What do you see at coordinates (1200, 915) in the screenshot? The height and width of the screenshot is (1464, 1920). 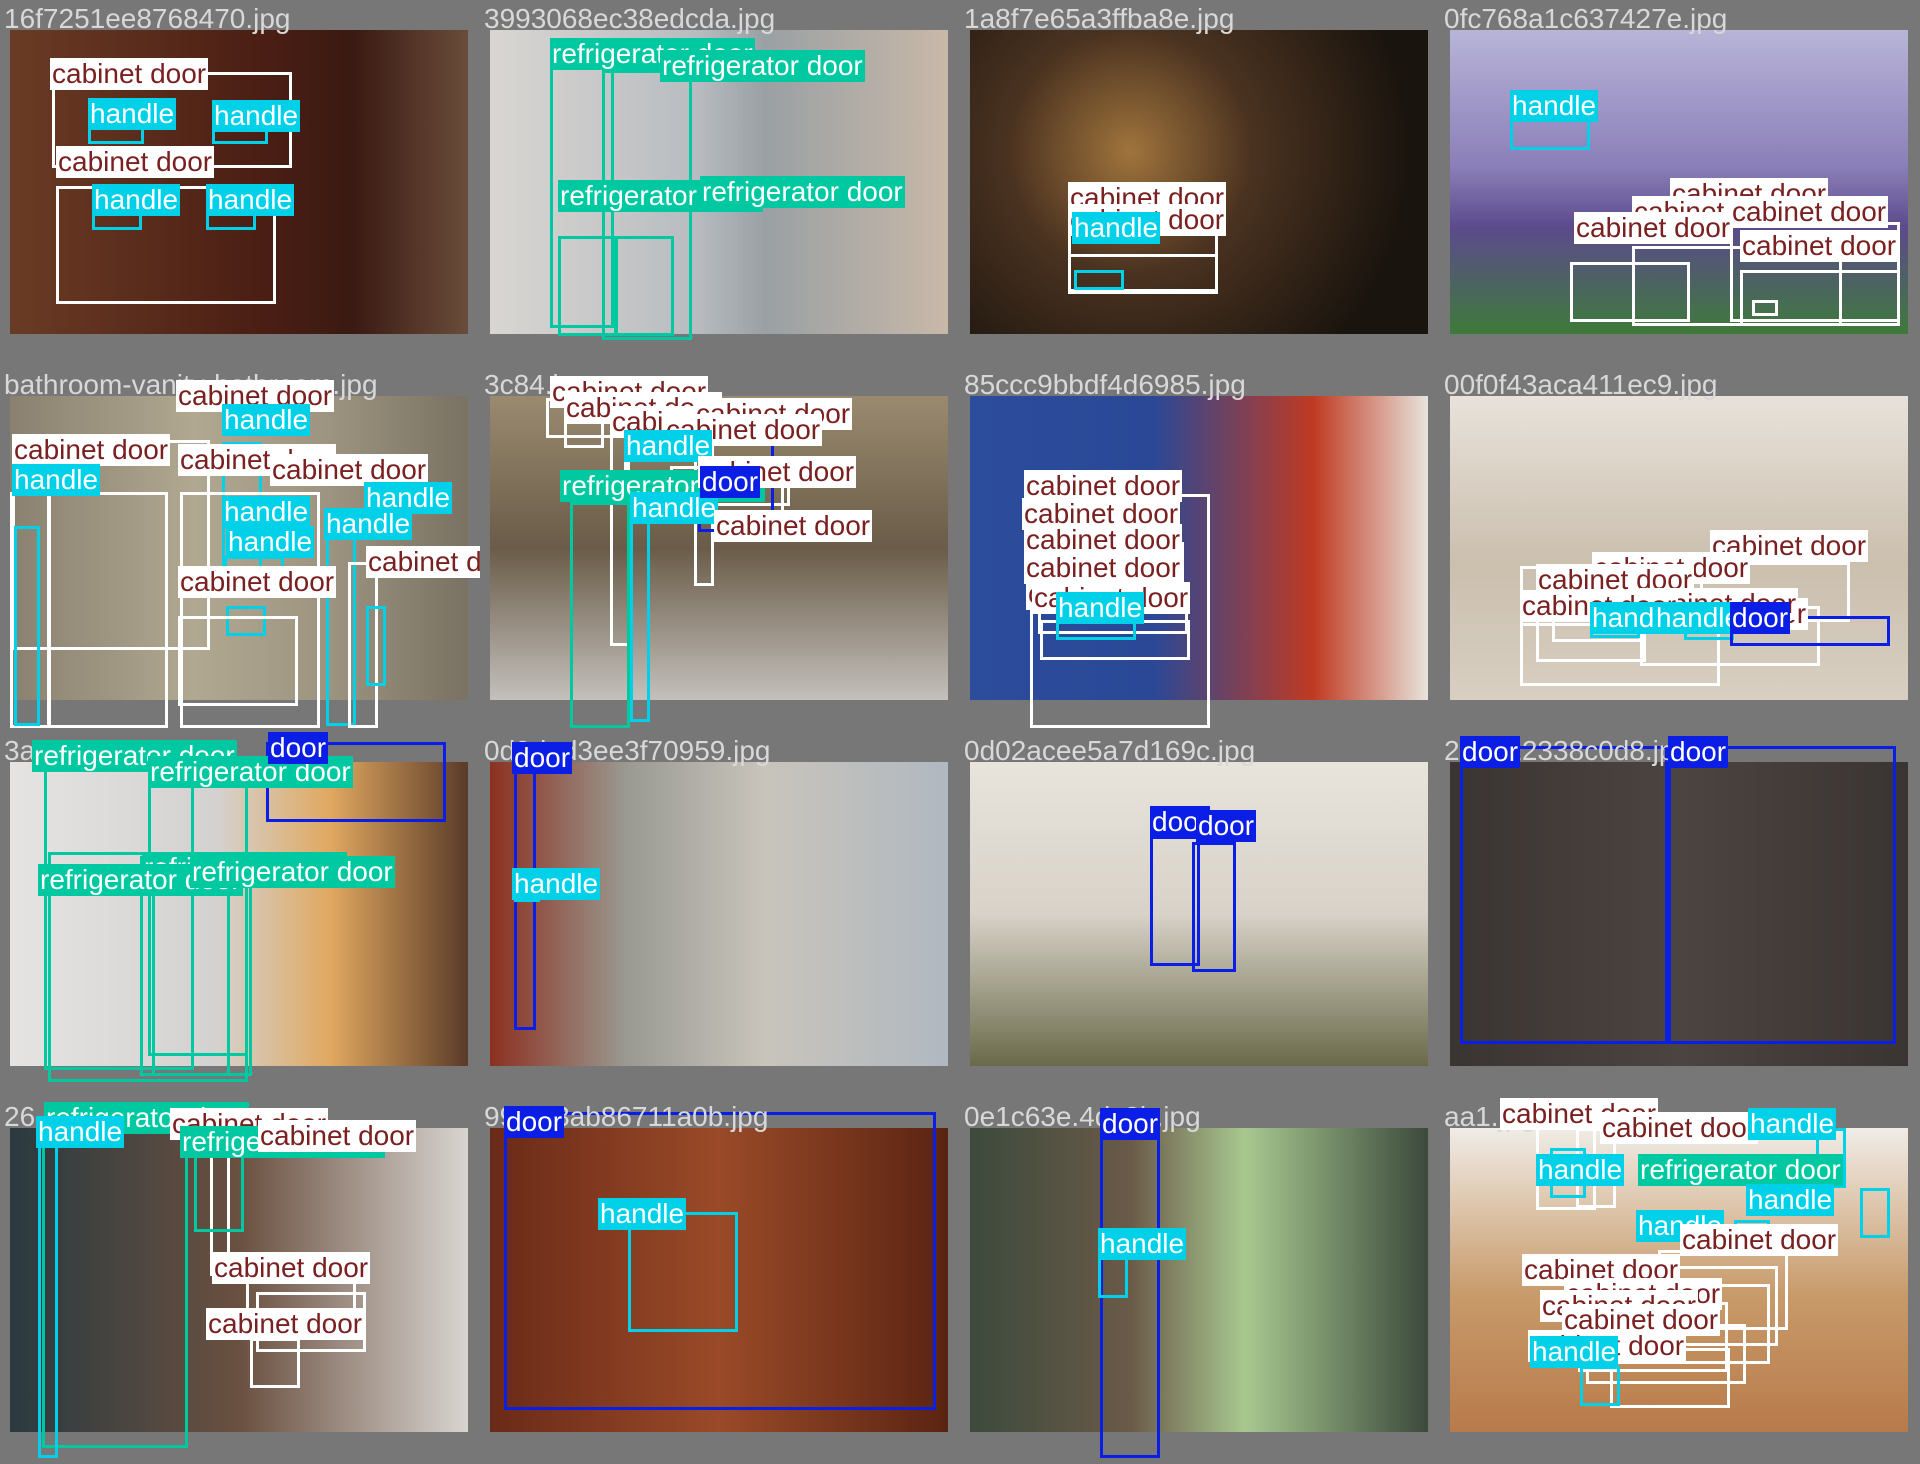 I see `mosaic-tile: 0d02acee5a7d169c.jpg door door` at bounding box center [1200, 915].